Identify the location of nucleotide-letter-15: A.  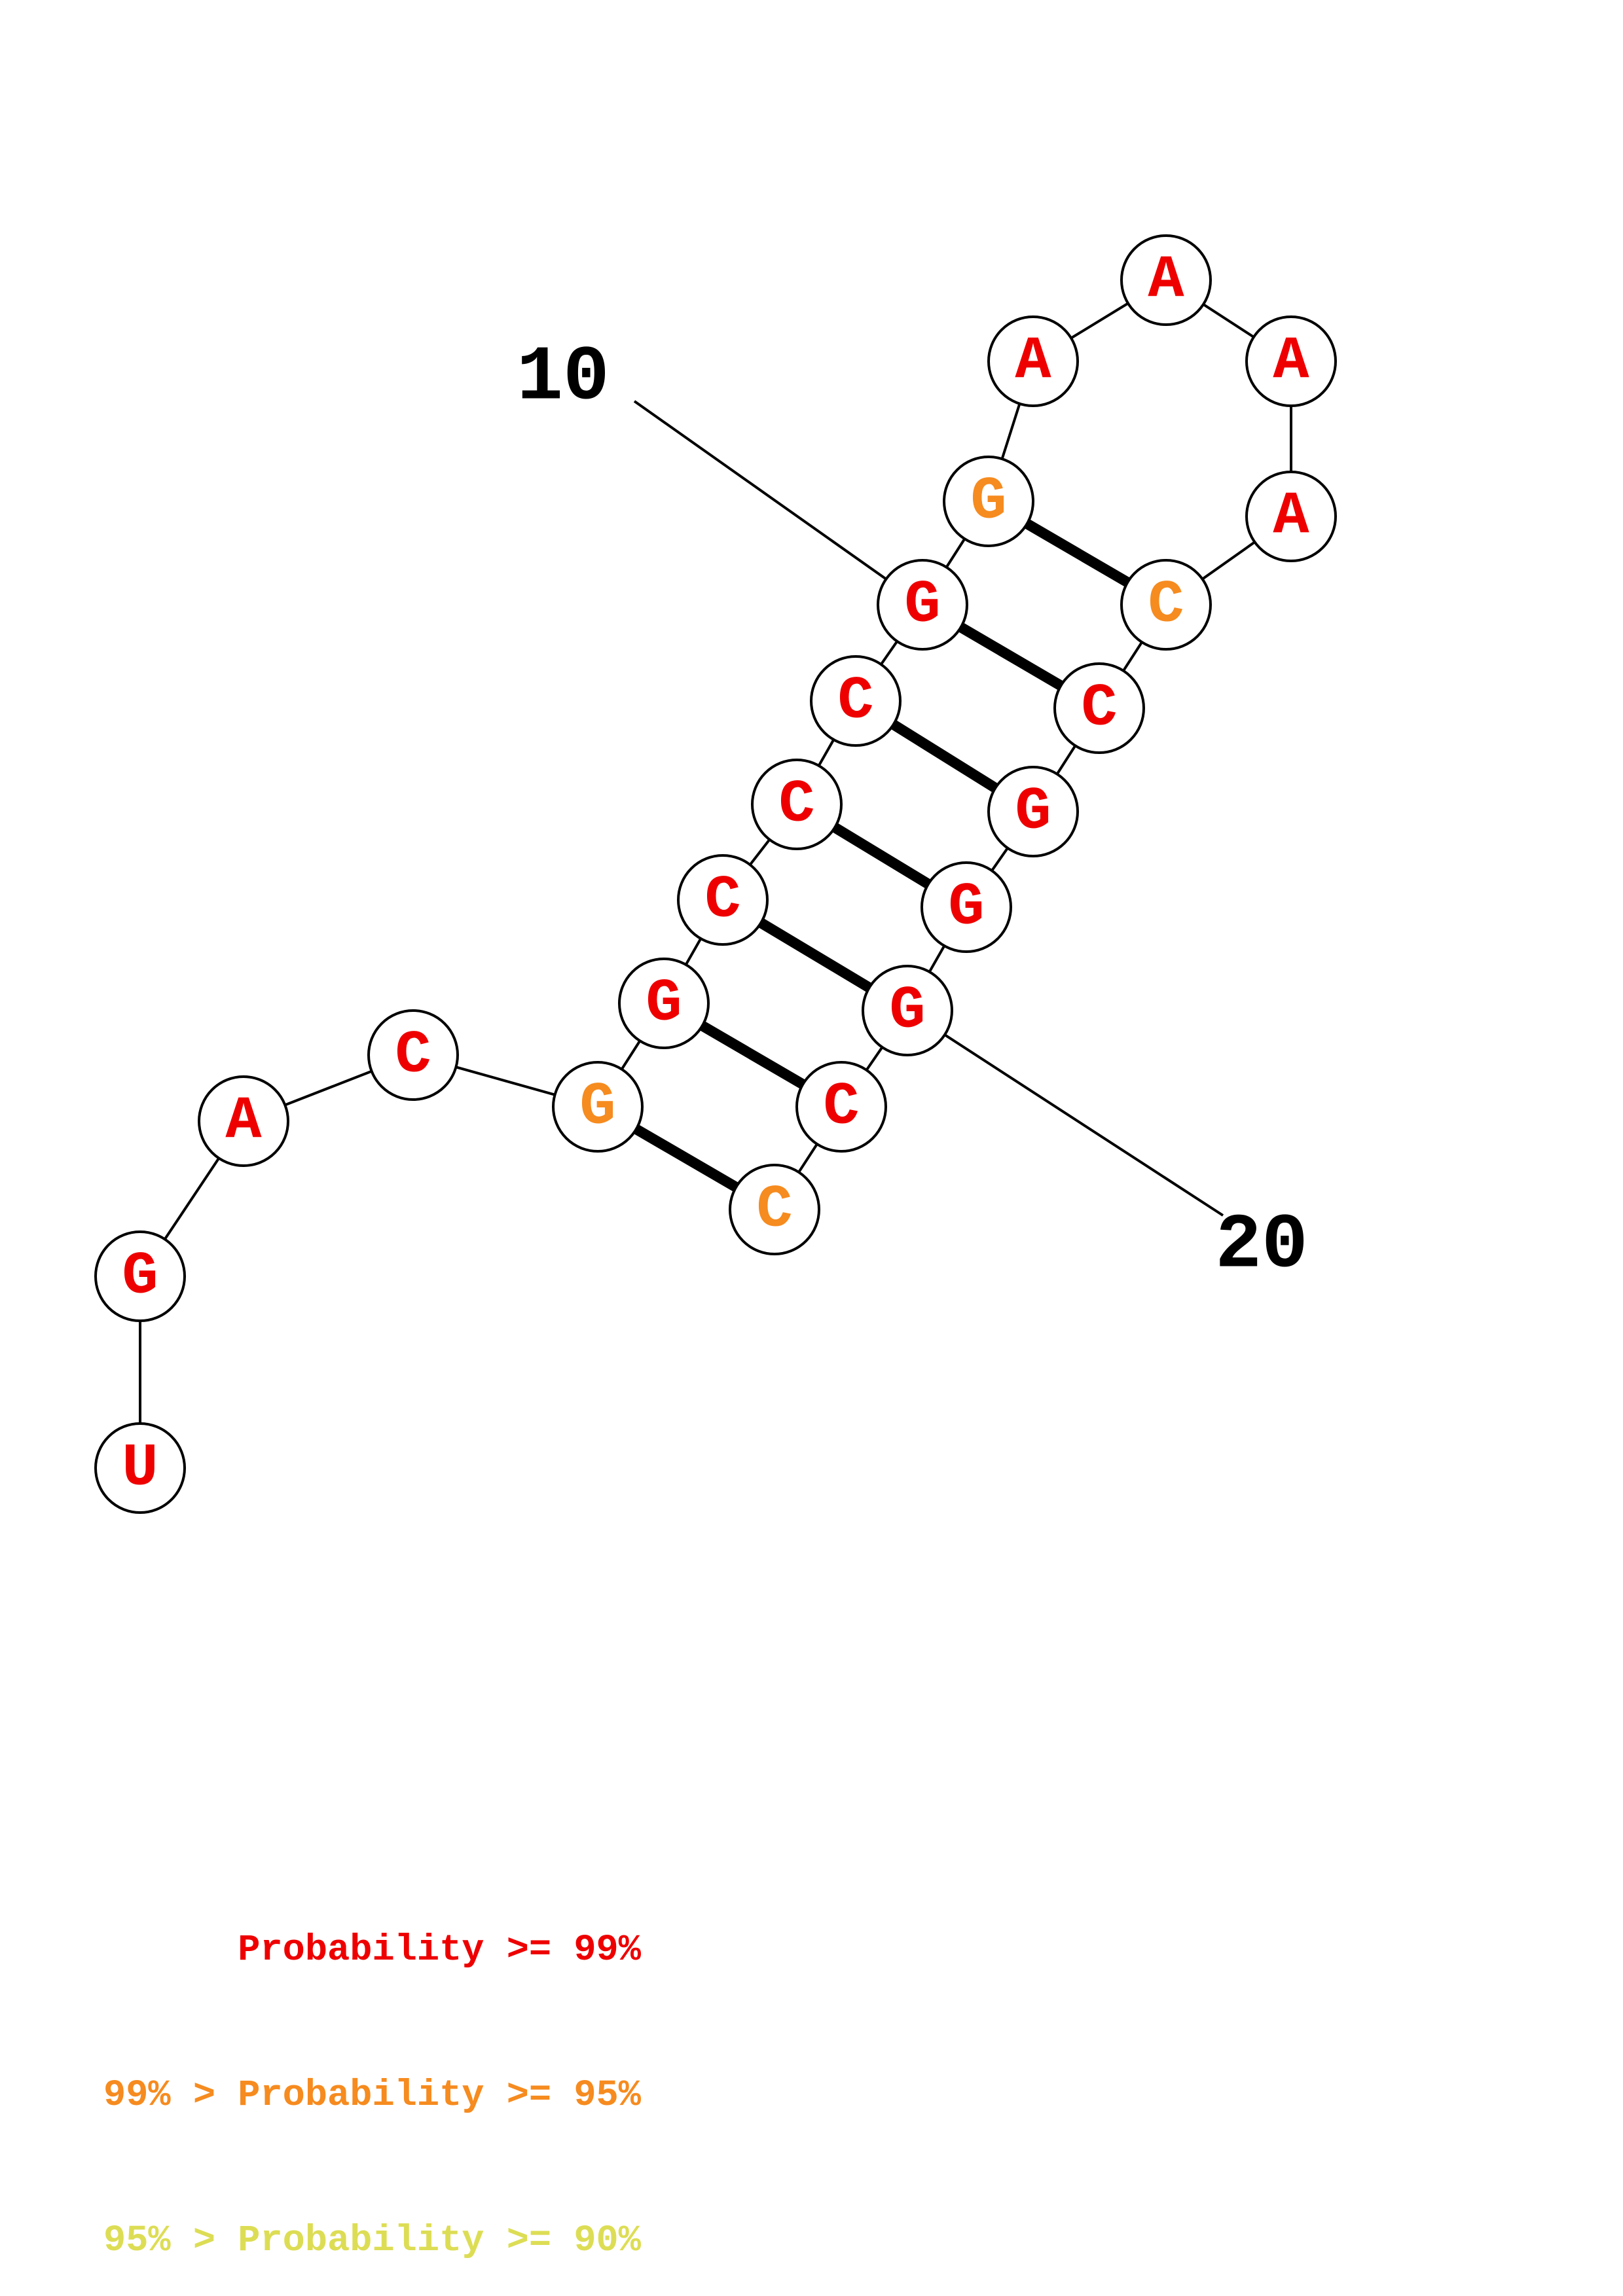
(1291, 516).